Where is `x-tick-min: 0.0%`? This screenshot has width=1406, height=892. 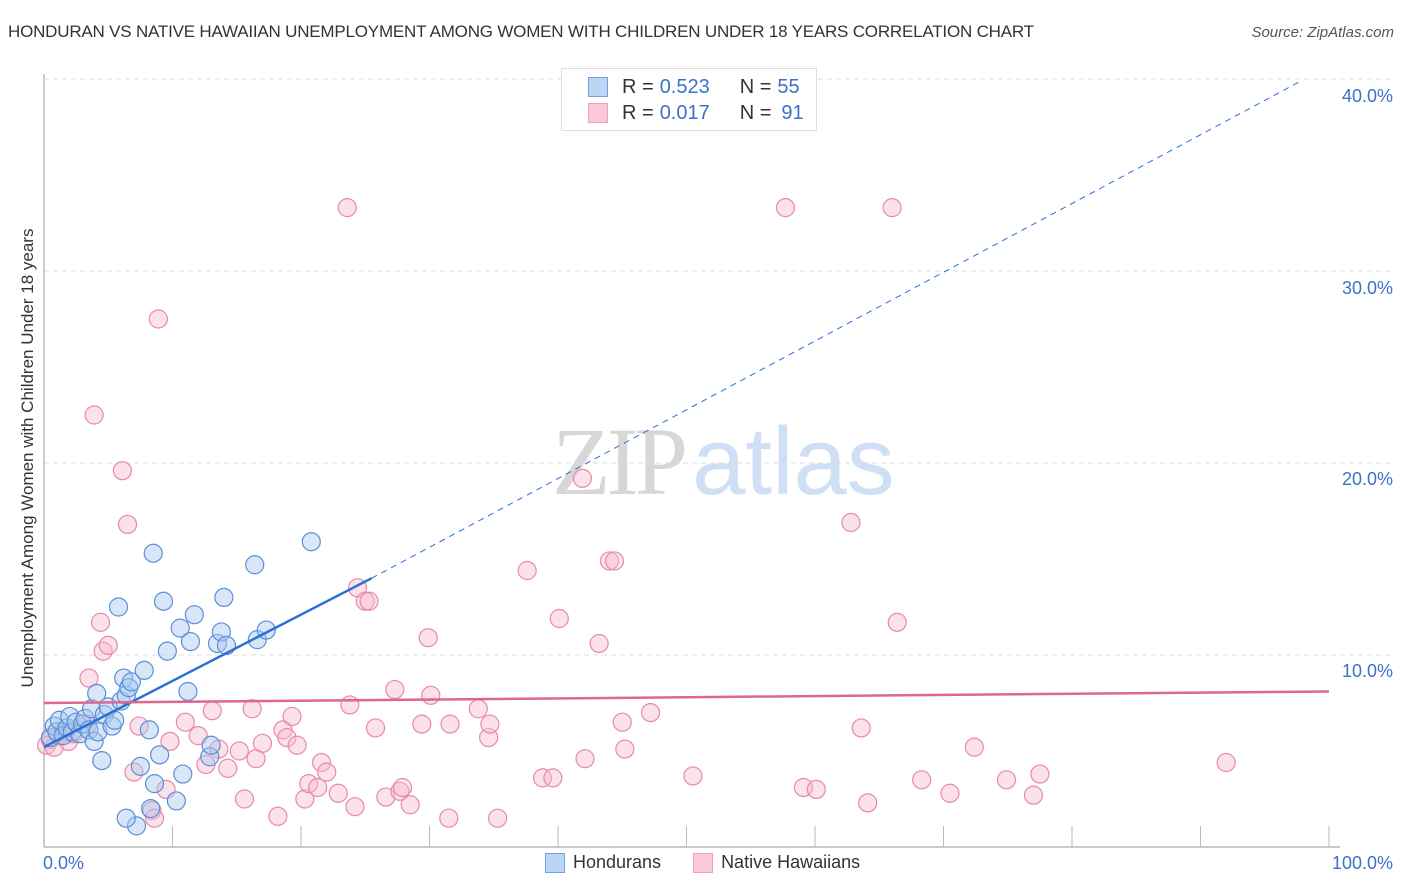
x-tick-min: 0.0% is located at coordinates (64, 863).